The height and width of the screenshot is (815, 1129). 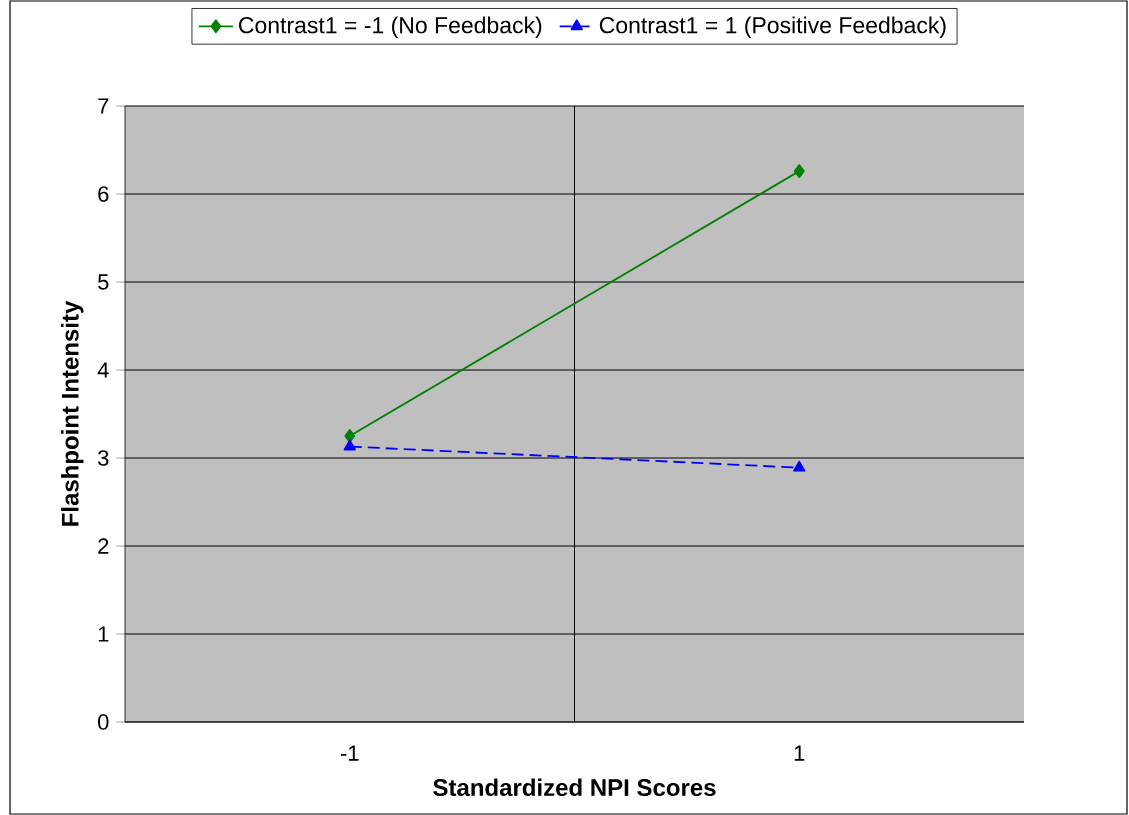 I want to click on y-tick-label: 7, so click(x=103, y=106).